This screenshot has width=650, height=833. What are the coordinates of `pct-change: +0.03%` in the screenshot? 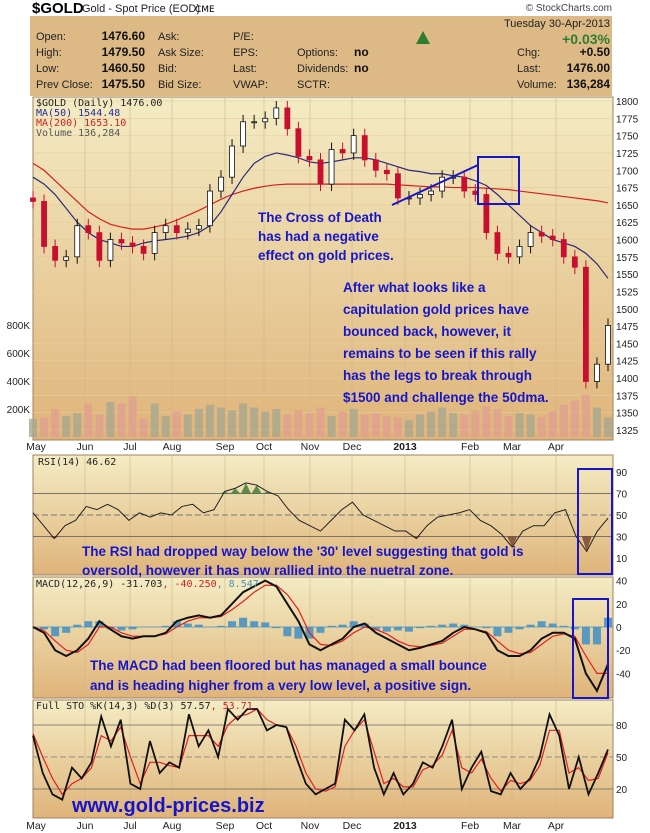 It's located at (586, 39).